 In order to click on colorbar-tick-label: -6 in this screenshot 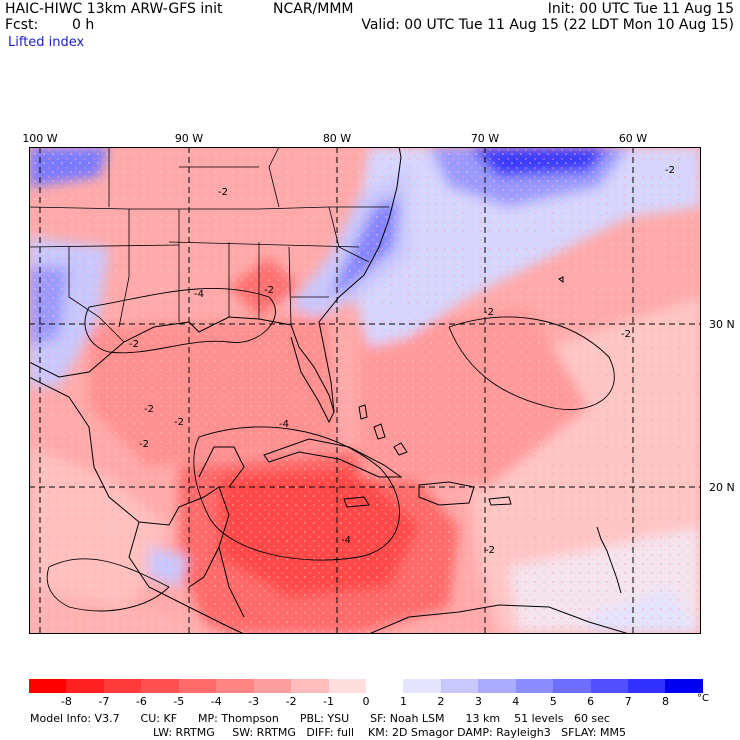, I will do `click(141, 701)`.